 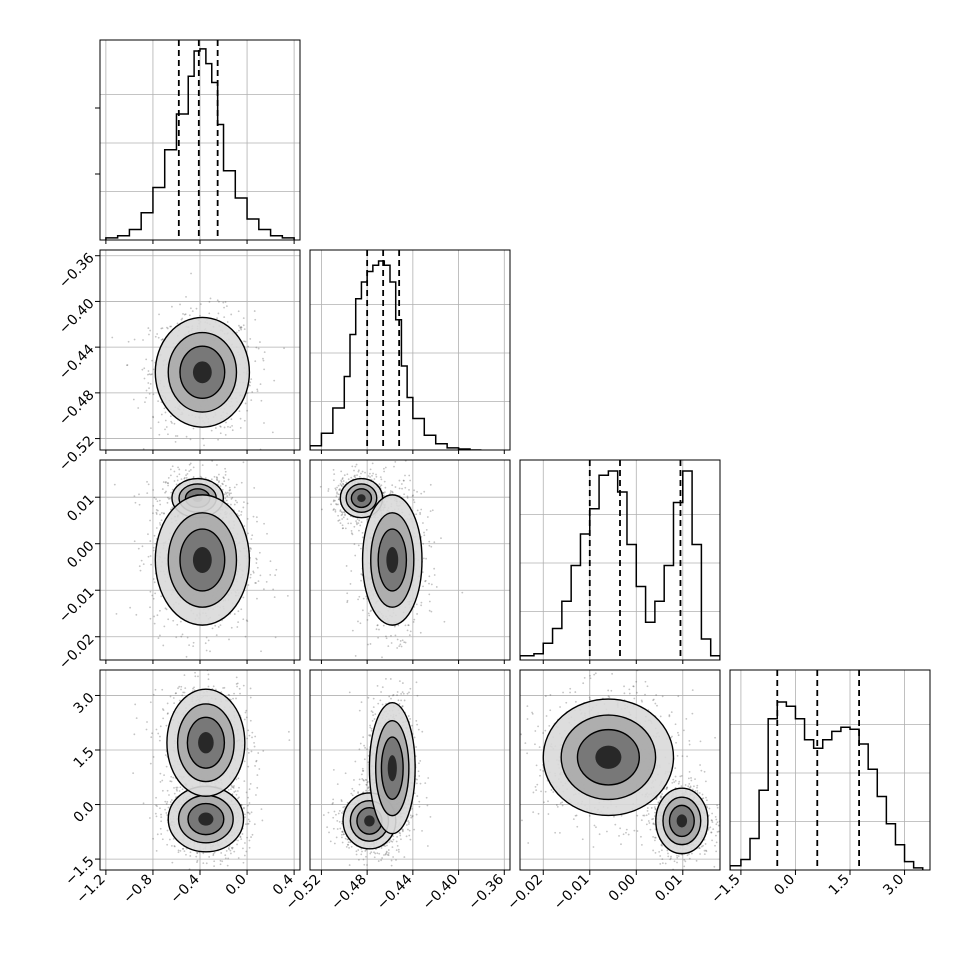 I want to click on y-tick-label: 0.00, so click(x=80, y=554).